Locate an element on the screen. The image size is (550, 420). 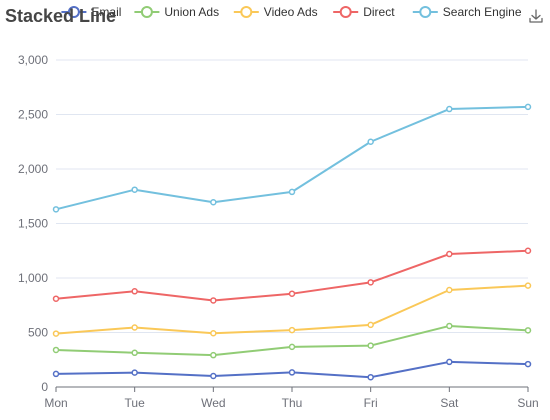
y-tick-label: 1,000 is located at coordinates (33, 278).